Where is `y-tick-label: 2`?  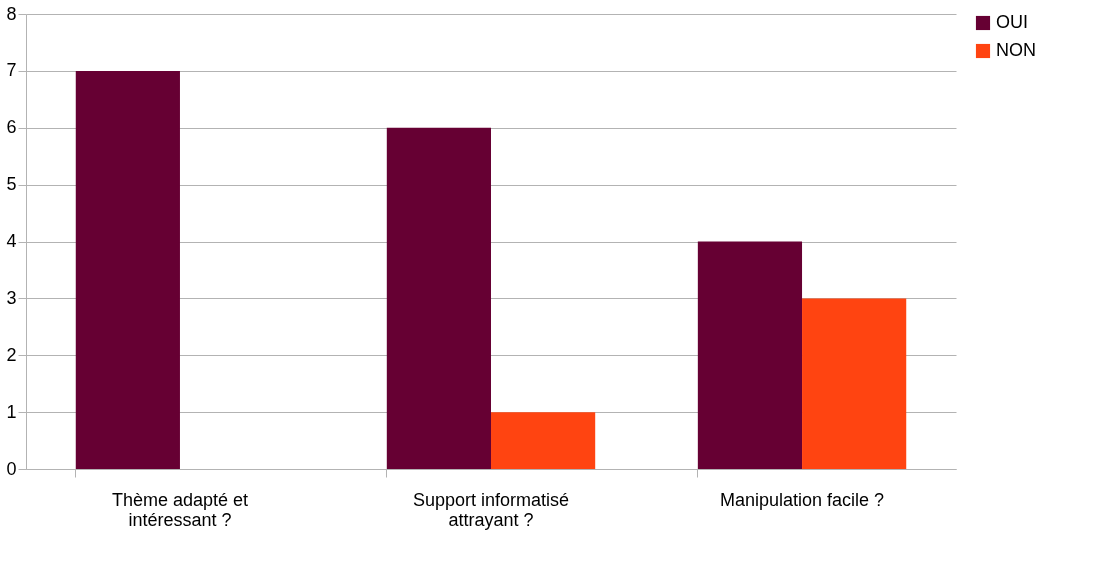 y-tick-label: 2 is located at coordinates (11, 354).